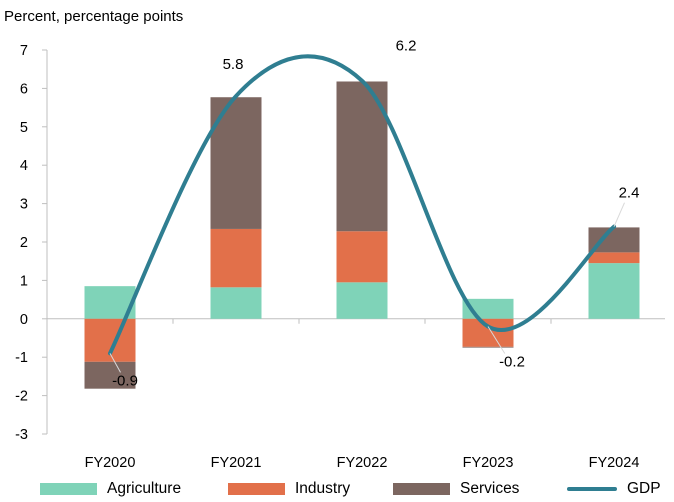 The image size is (674, 502). What do you see at coordinates (490, 488) in the screenshot?
I see `legend-label-services: Services` at bounding box center [490, 488].